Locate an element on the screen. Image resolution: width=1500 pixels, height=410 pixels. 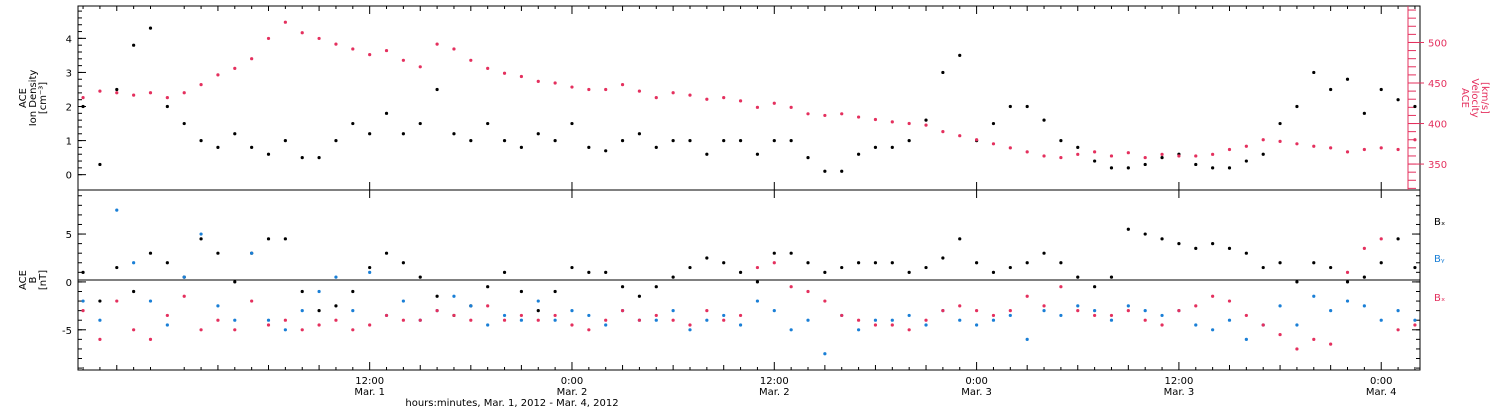
top-right-label-2: Velocity is located at coordinates (1474, 97).